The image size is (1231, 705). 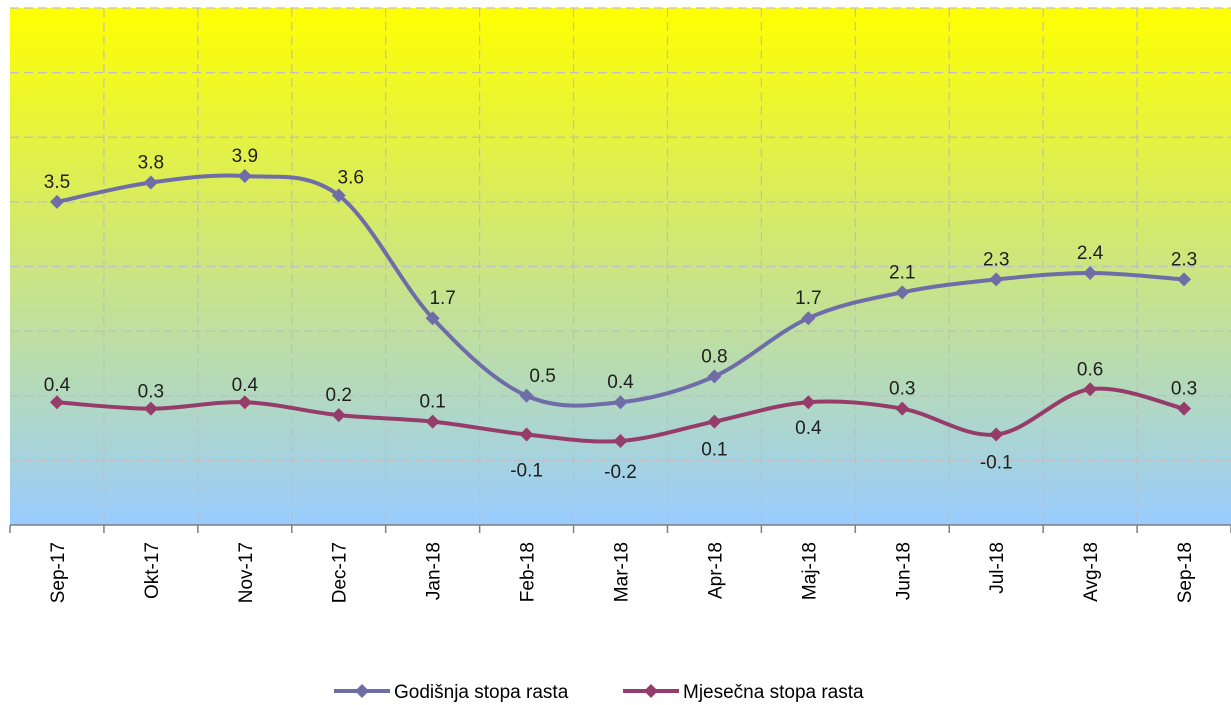 I want to click on x-tick-label: Apr-18, so click(x=715, y=570).